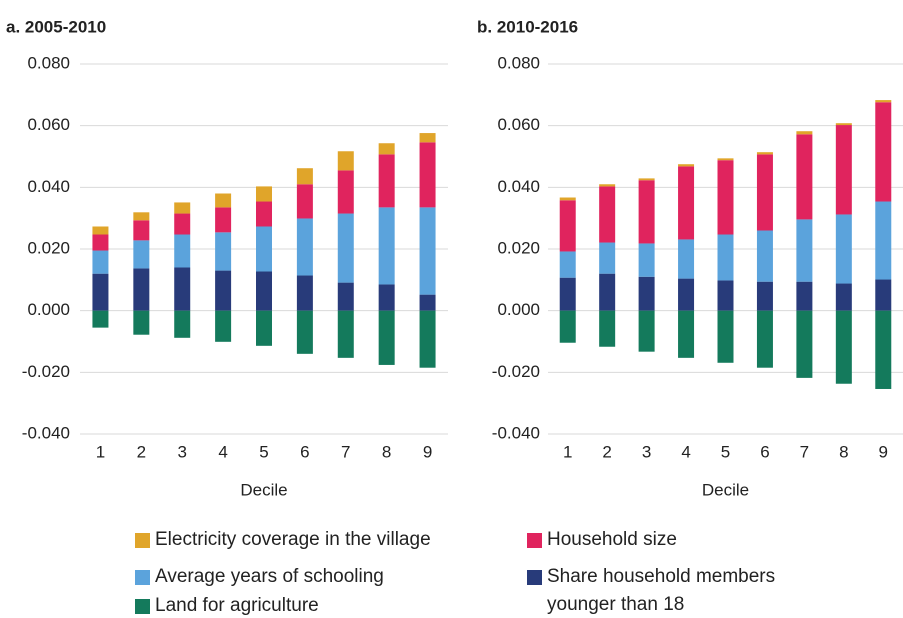  I want to click on chart-title: a. 2005-2010, so click(56, 26).